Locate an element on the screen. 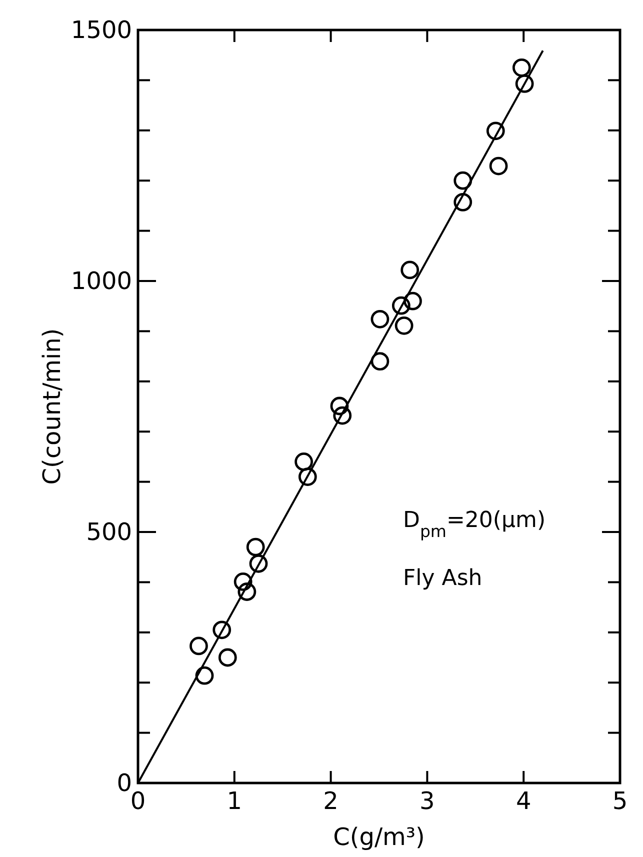 The width and height of the screenshot is (643, 857). annotation: D$_{pm}$=20(μm) is located at coordinates (474, 524).